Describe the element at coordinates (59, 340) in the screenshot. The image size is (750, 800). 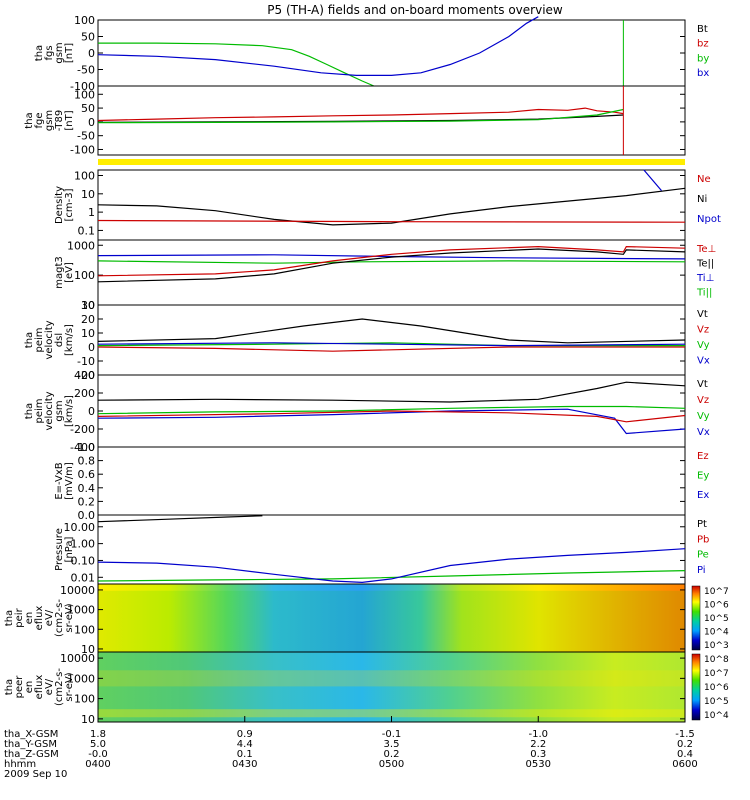
I see `y-axis-label: dsl` at that location.